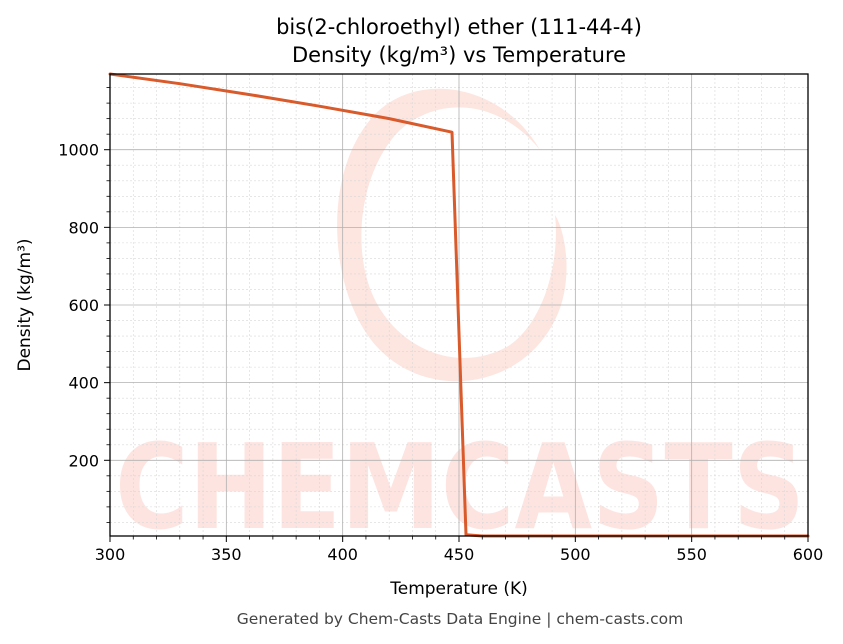  What do you see at coordinates (83, 305) in the screenshot?
I see `y-tick-label: 600` at bounding box center [83, 305].